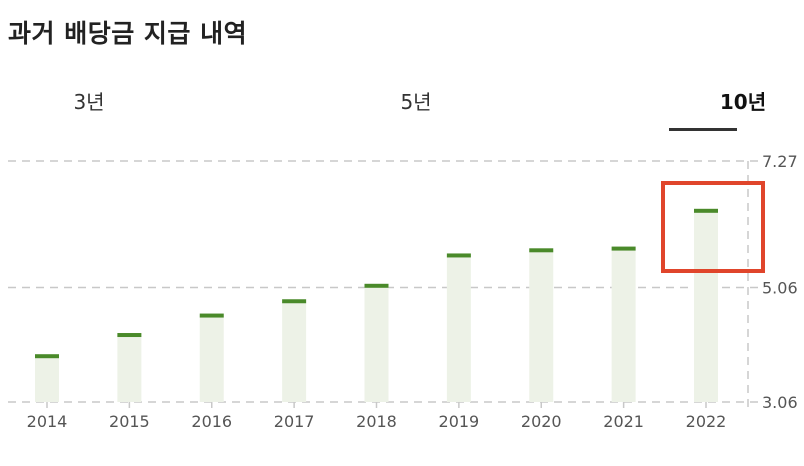 The height and width of the screenshot is (466, 804). What do you see at coordinates (780, 288) in the screenshot?
I see `y-tick-label: 5.06` at bounding box center [780, 288].